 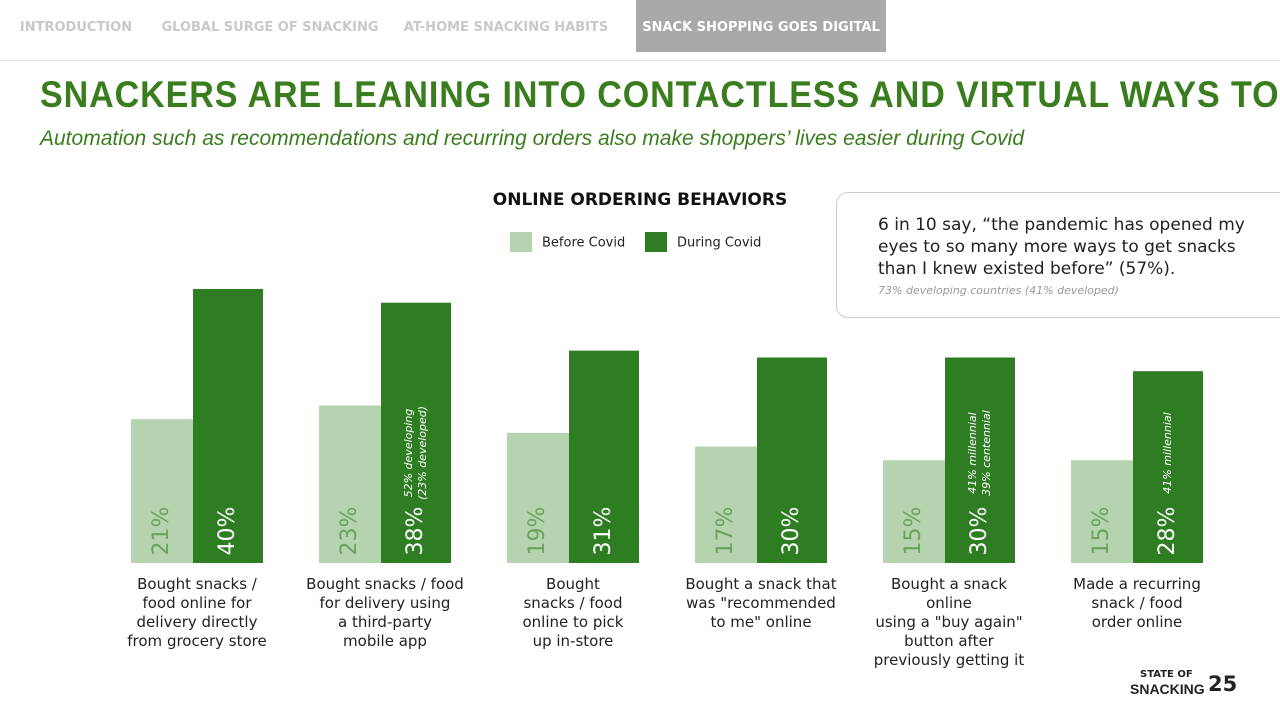 I want to click on nav-divider, so click(x=640, y=60).